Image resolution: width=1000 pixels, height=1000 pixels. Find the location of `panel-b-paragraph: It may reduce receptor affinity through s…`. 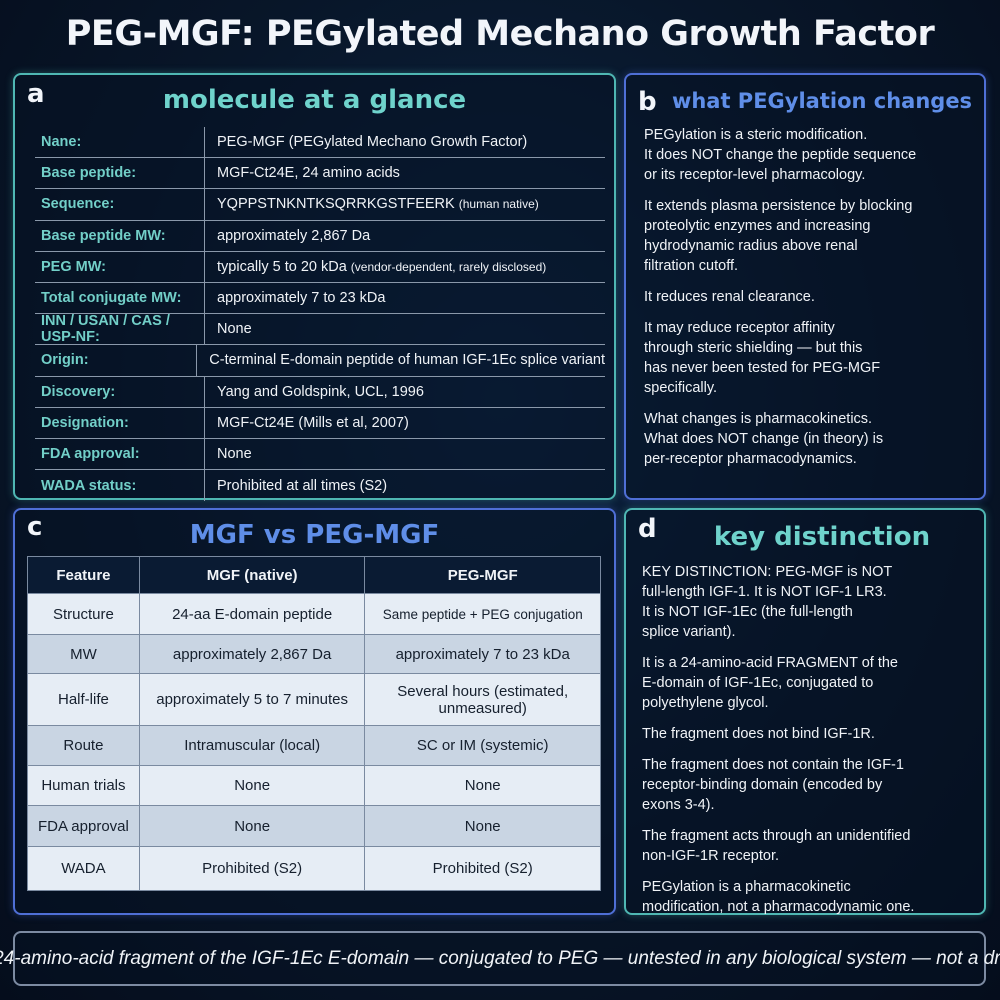

panel-b-paragraph: It may reduce receptor affinity through s… is located at coordinates (812, 358).